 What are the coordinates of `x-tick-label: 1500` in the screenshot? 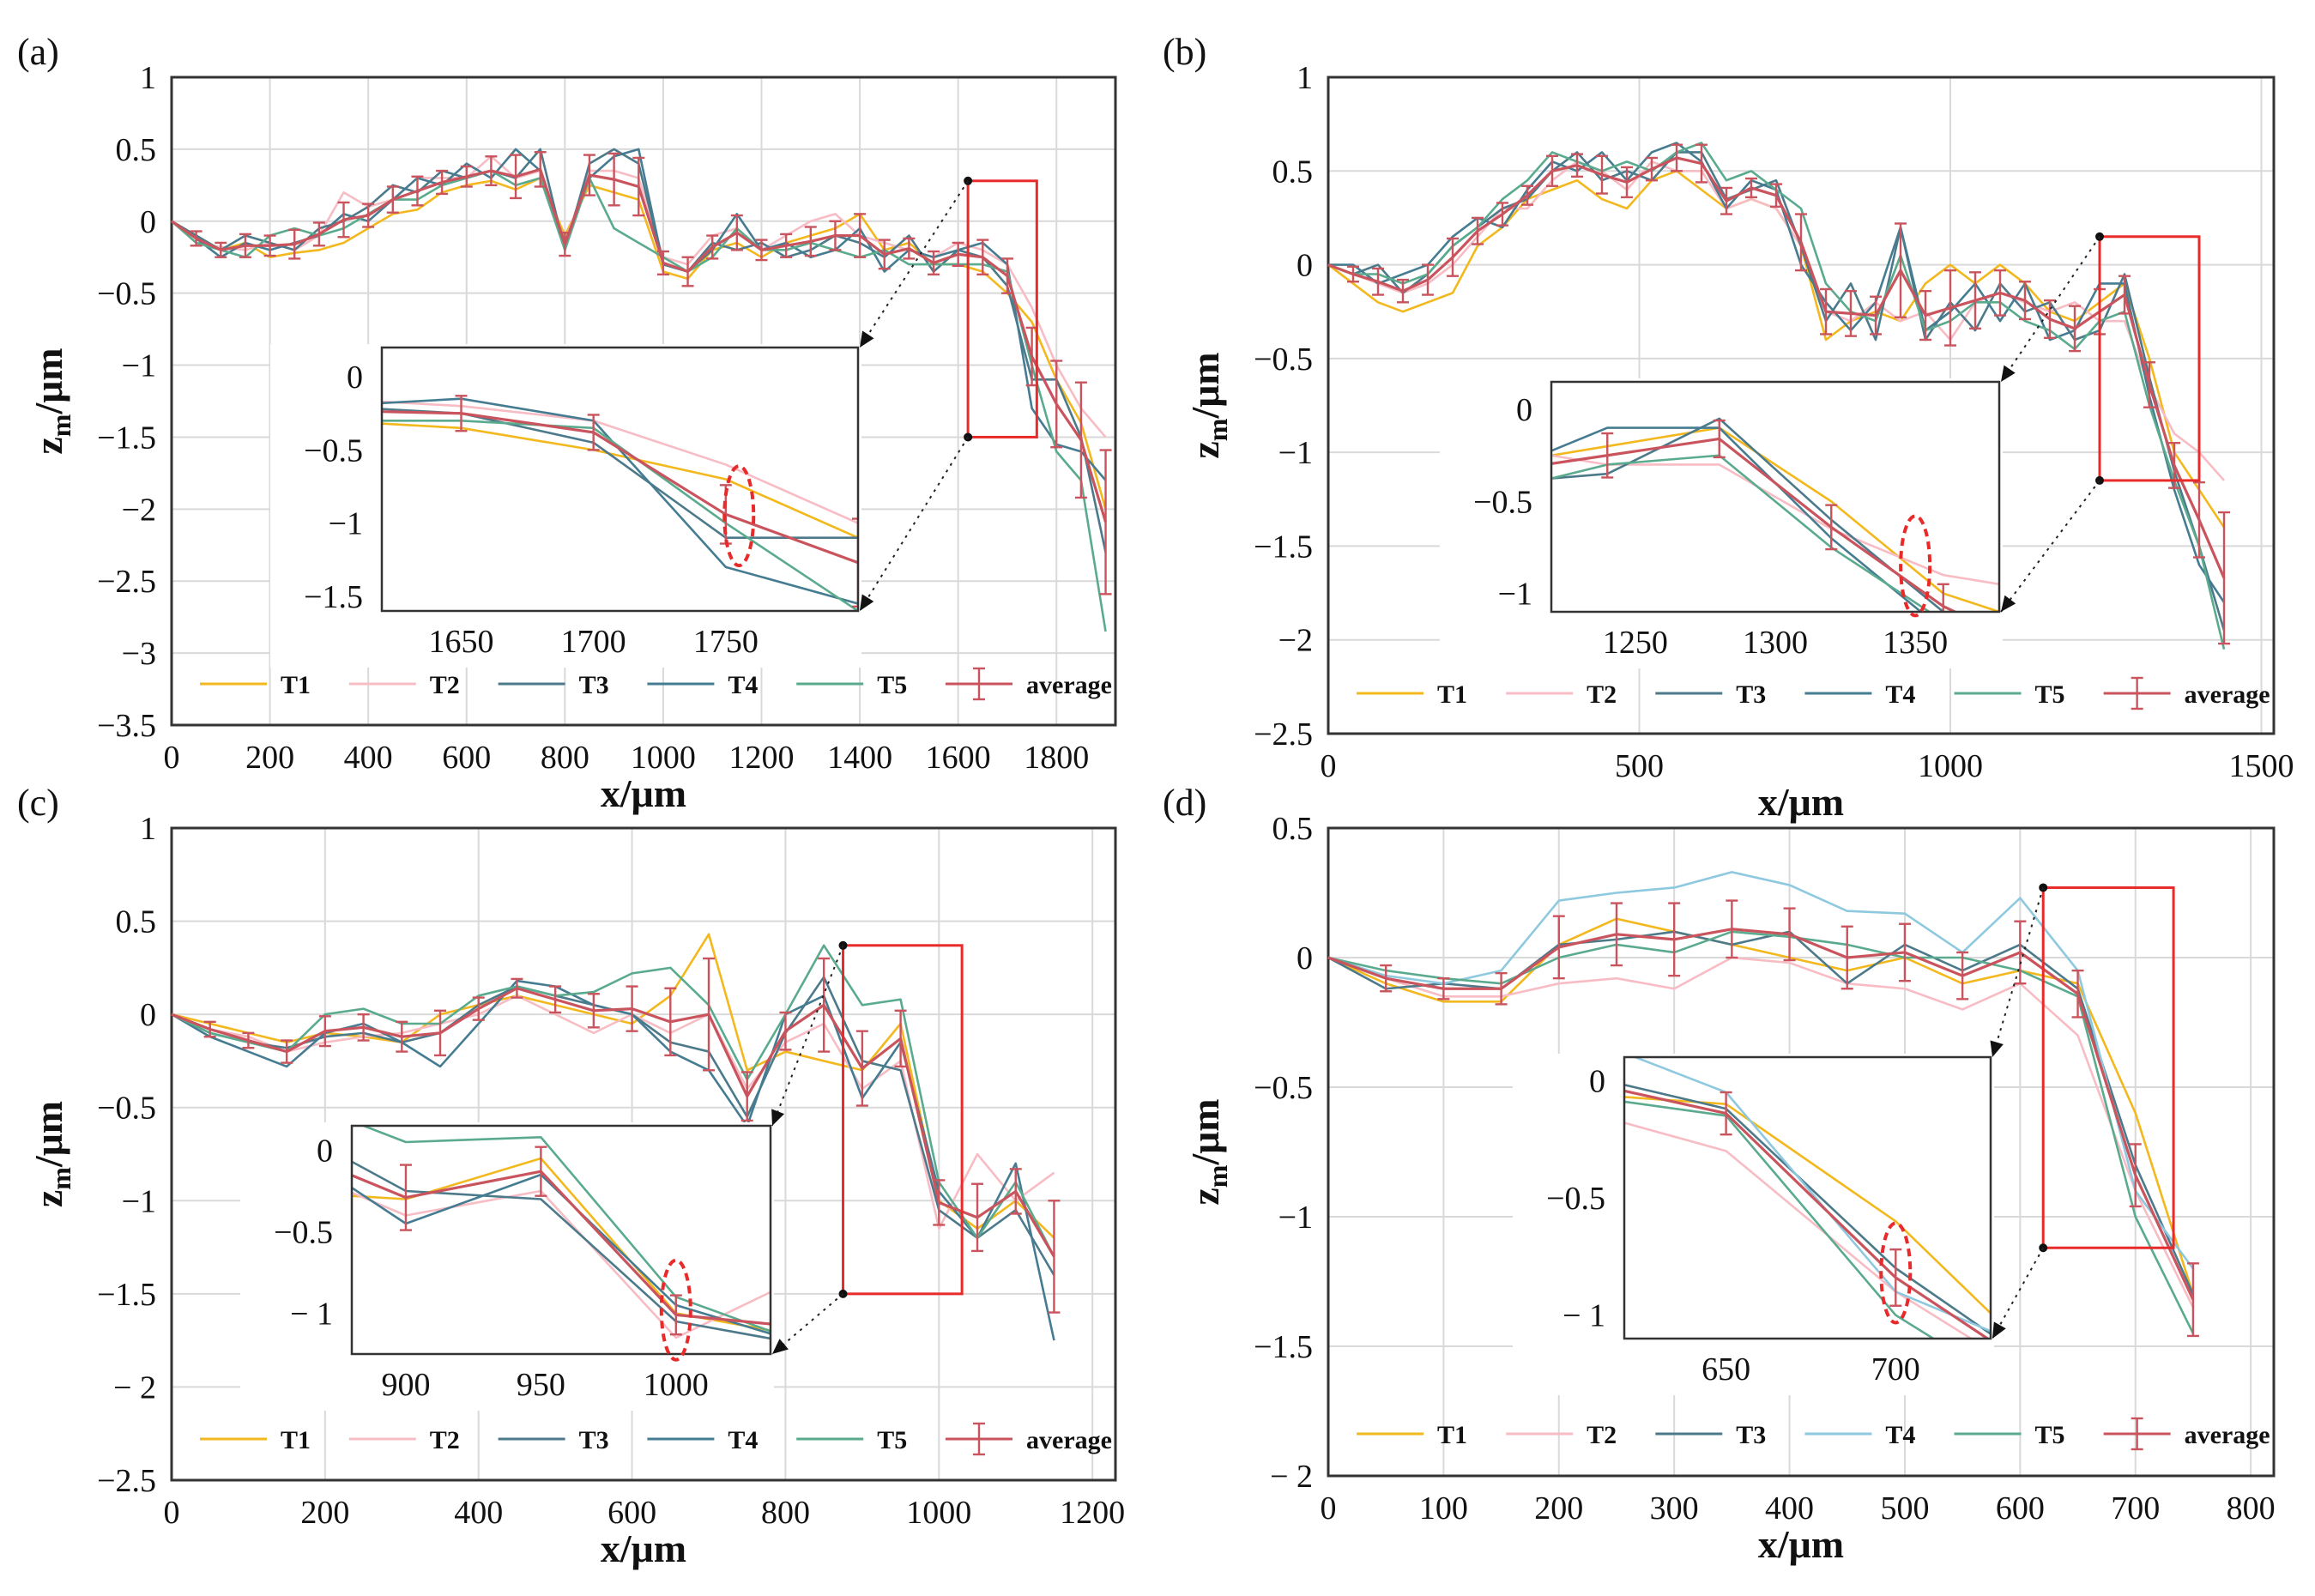 It's located at (2262, 766).